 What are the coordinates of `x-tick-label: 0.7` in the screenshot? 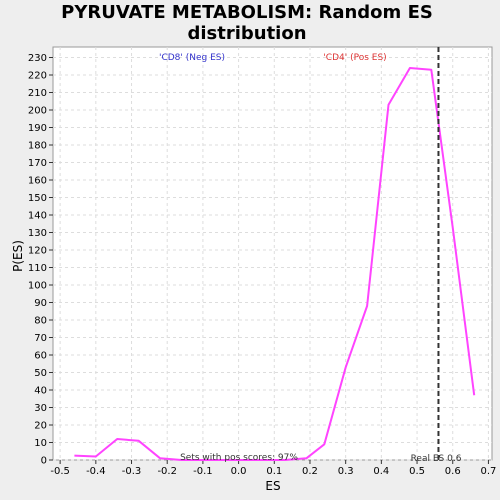 It's located at (488, 471).